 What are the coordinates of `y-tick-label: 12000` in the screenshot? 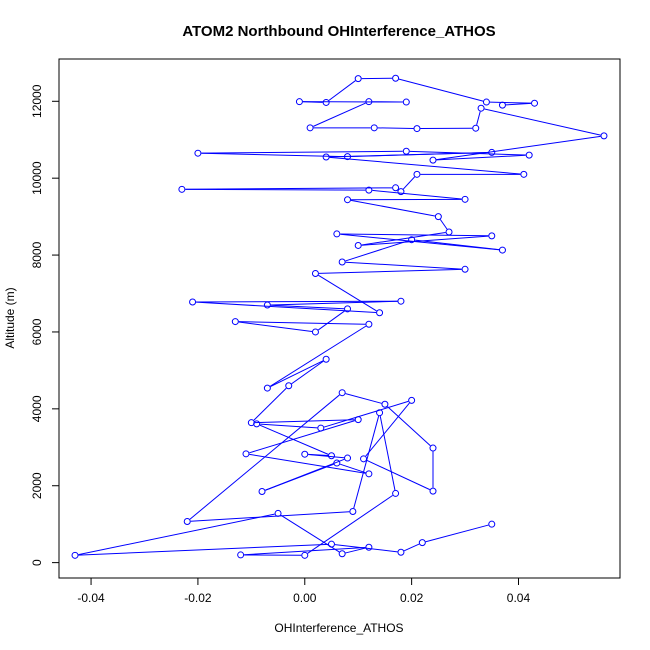 It's located at (37, 101).